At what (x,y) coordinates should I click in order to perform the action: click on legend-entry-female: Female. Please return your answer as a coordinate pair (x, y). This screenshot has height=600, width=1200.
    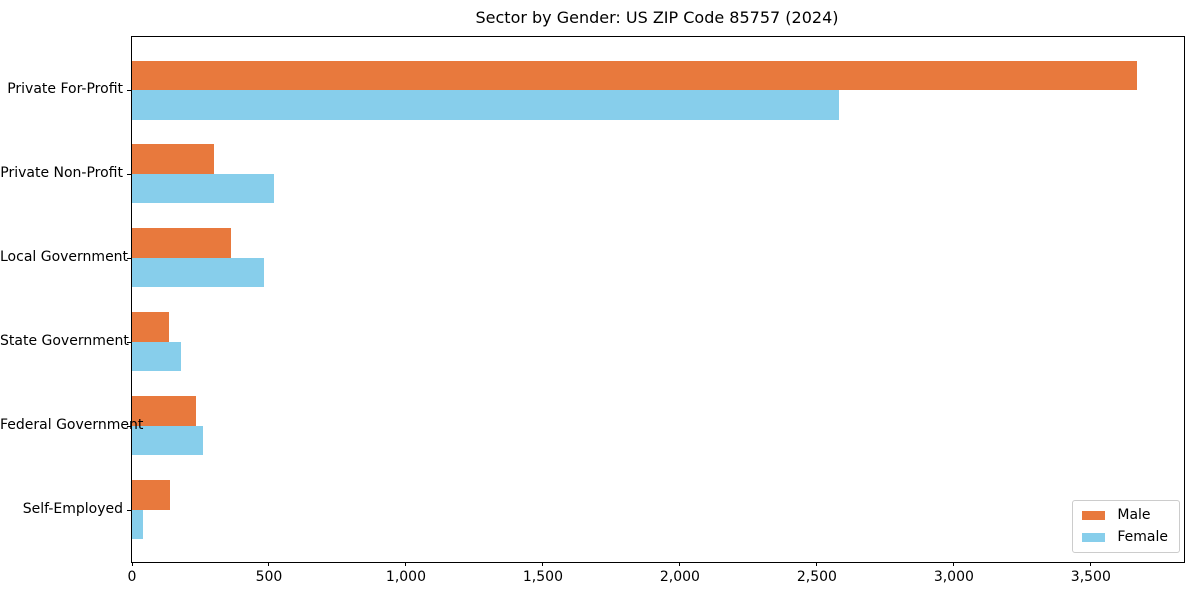
    Looking at the image, I should click on (1125, 537).